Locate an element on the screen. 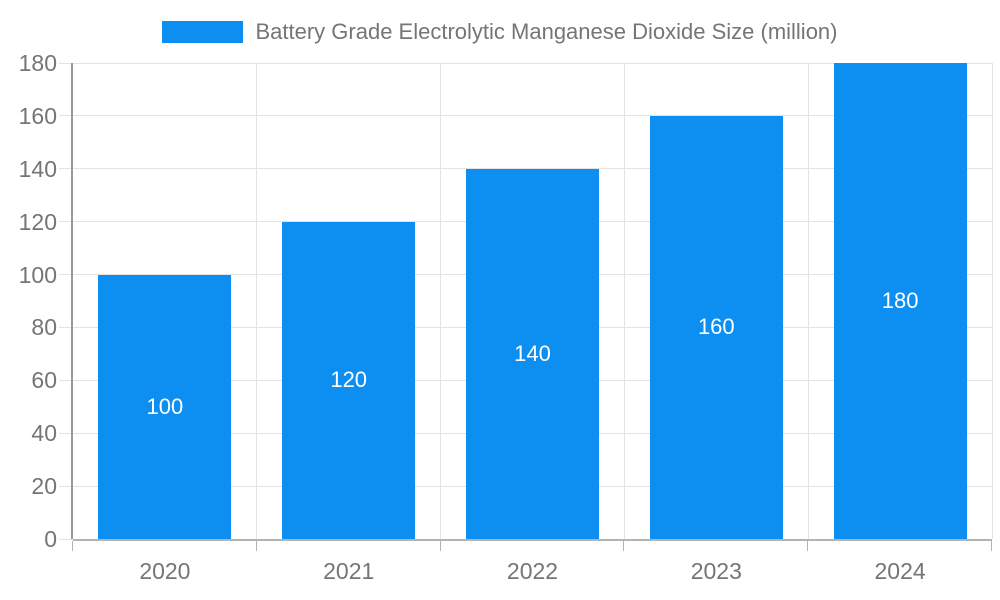 Image resolution: width=1000 pixels, height=600 pixels. y-axis-line is located at coordinates (72, 301).